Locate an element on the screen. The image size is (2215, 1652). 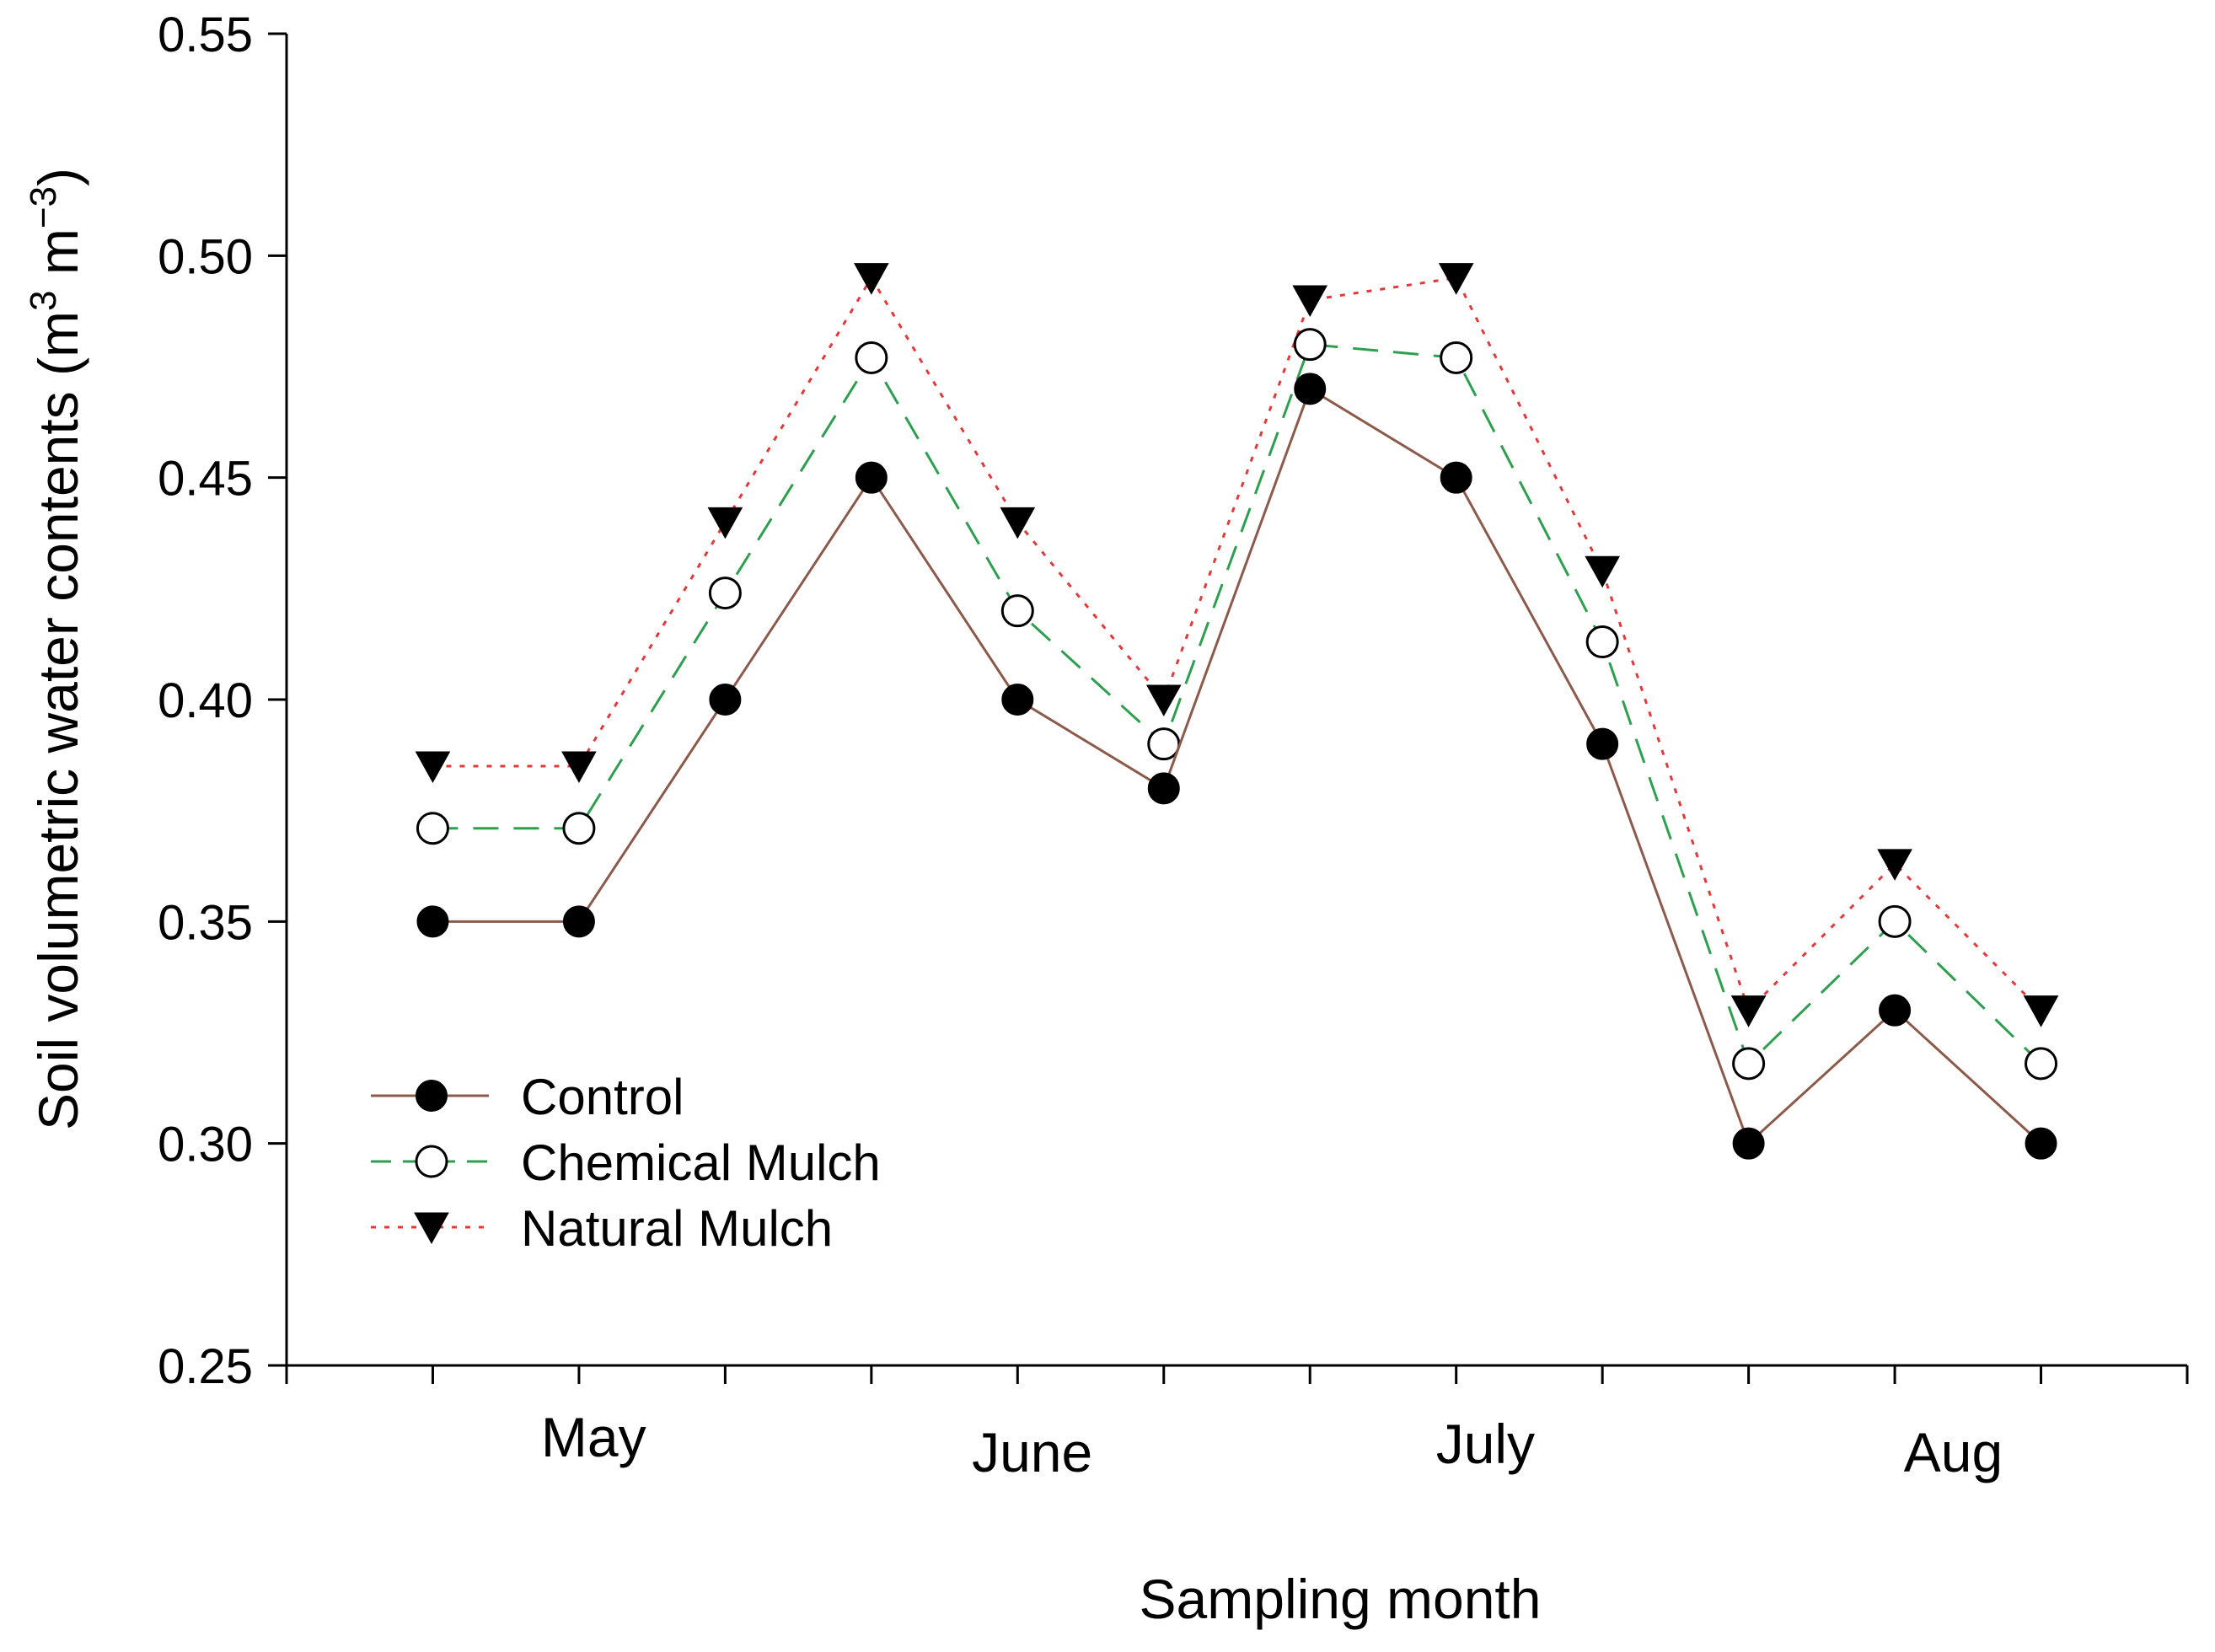
y-axis-label-sup2: −3 is located at coordinates (43, 207).